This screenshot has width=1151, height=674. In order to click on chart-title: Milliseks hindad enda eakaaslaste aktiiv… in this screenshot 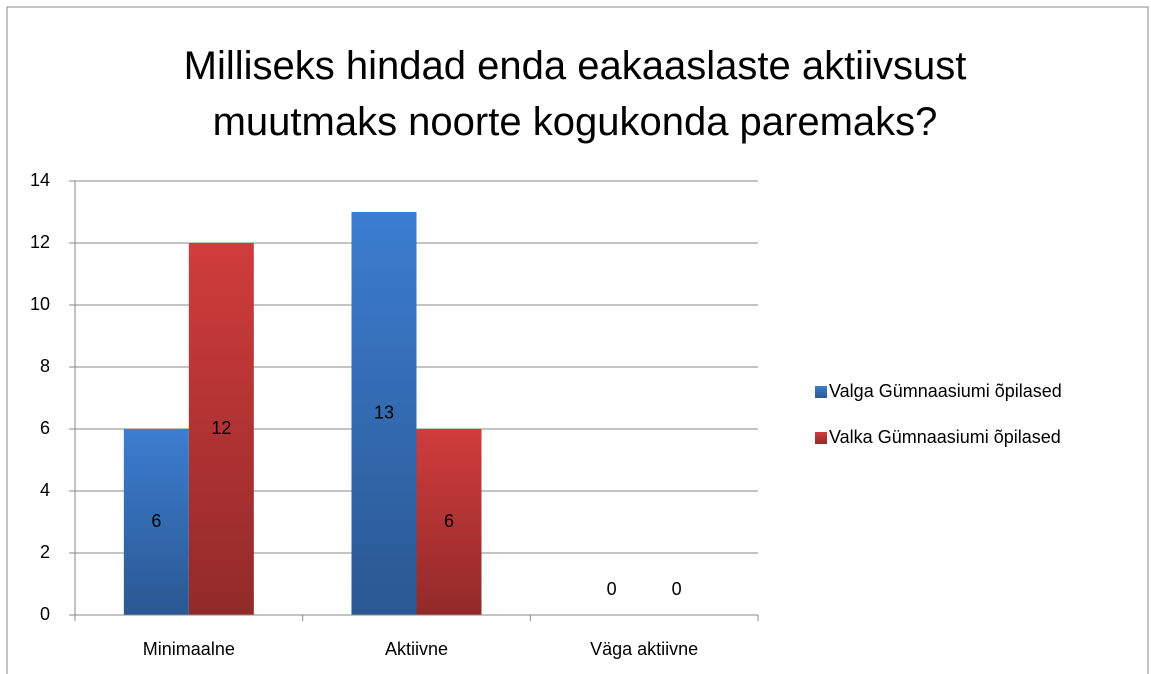, I will do `click(575, 94)`.